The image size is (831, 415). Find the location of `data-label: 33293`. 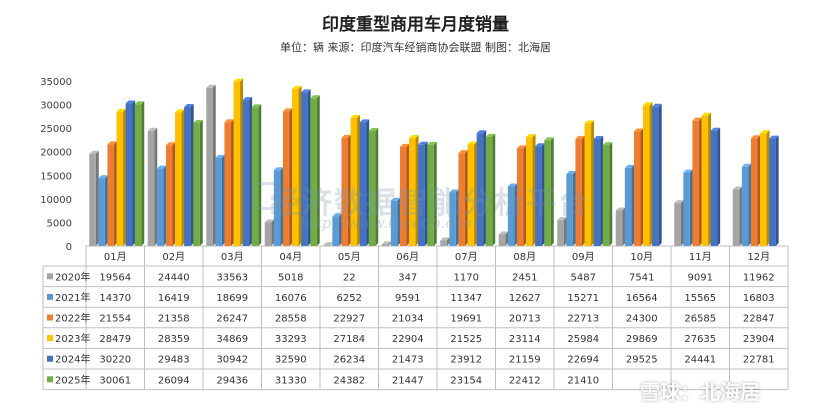

data-label: 33293 is located at coordinates (291, 339).